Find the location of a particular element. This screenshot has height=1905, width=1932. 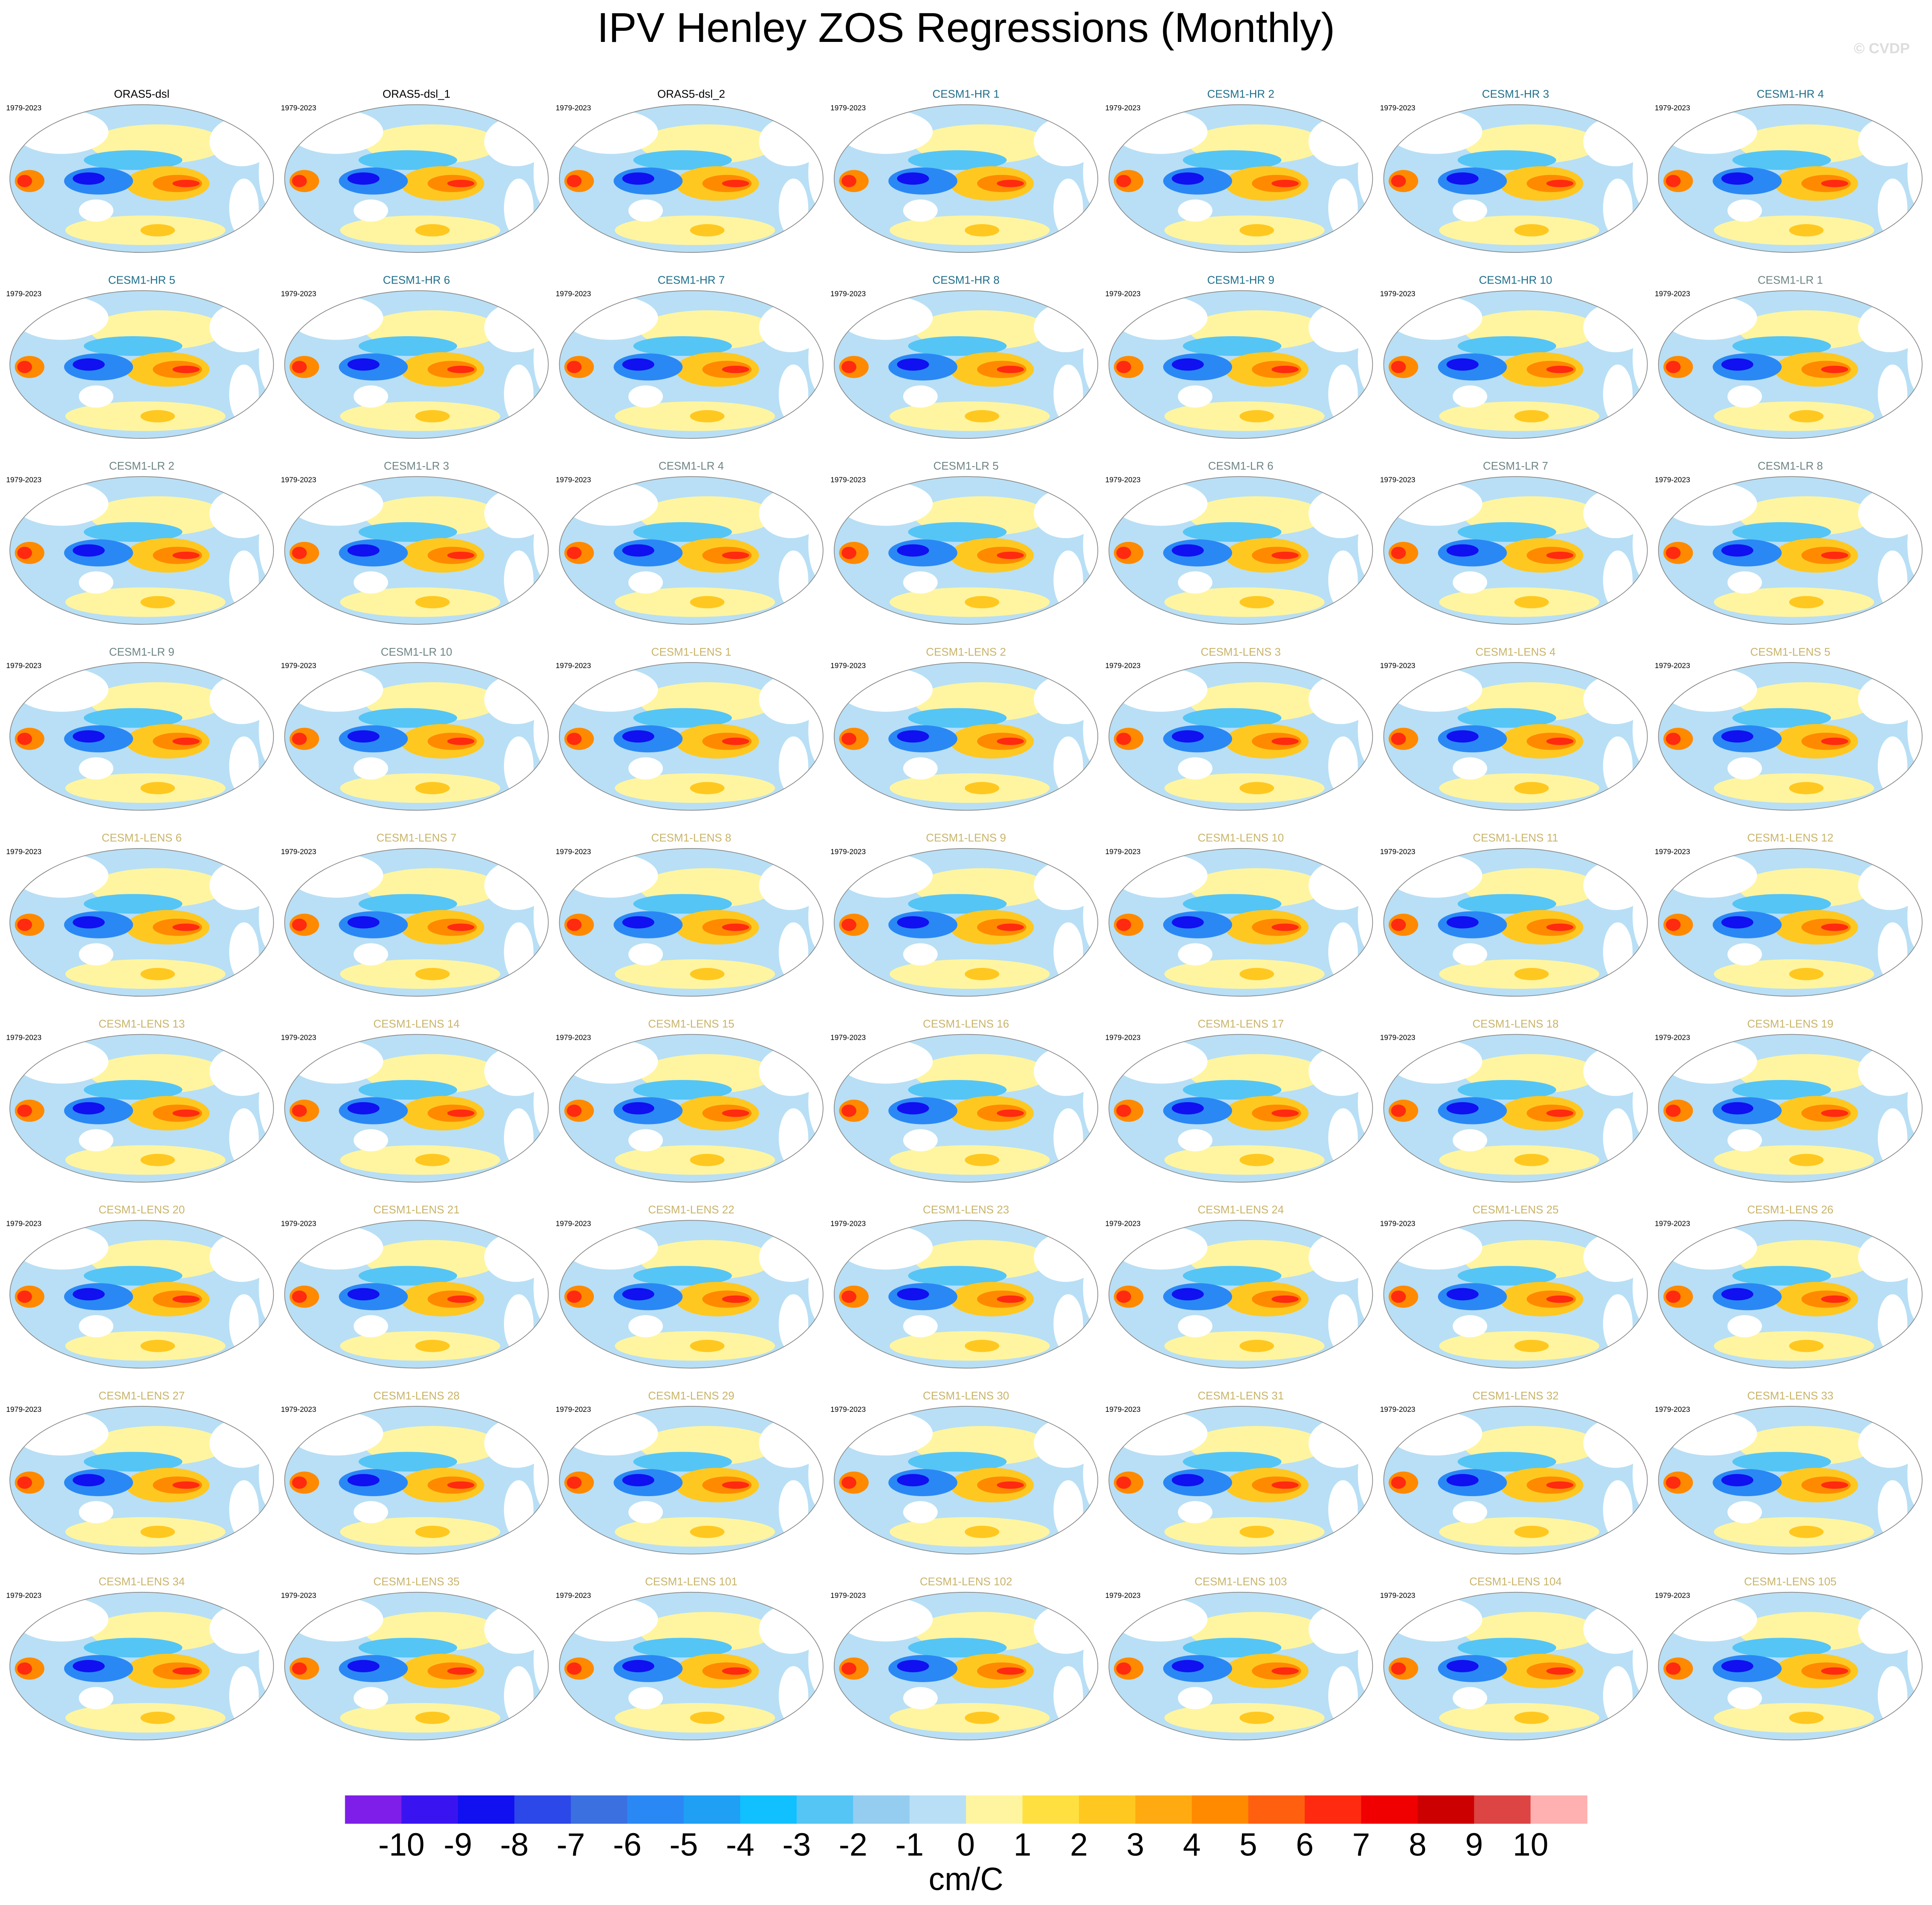

map-panel: CESM1-LENS 32 1979-2023 is located at coordinates (1521, 1472).